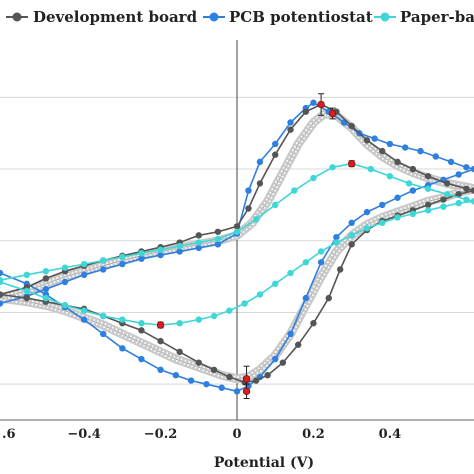  I want to click on x-tick-label-1: −0.4, so click(84, 434).